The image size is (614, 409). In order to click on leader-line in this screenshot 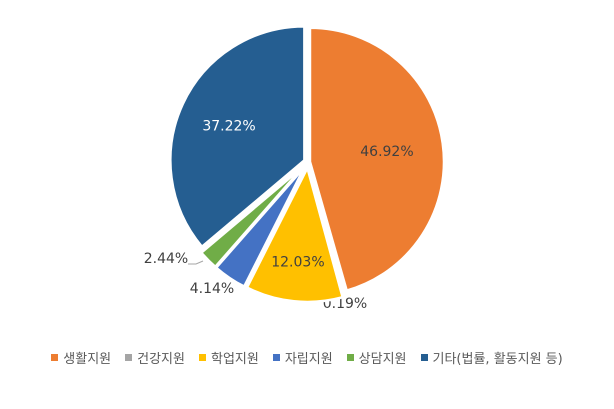, I will do `click(196, 262)`.